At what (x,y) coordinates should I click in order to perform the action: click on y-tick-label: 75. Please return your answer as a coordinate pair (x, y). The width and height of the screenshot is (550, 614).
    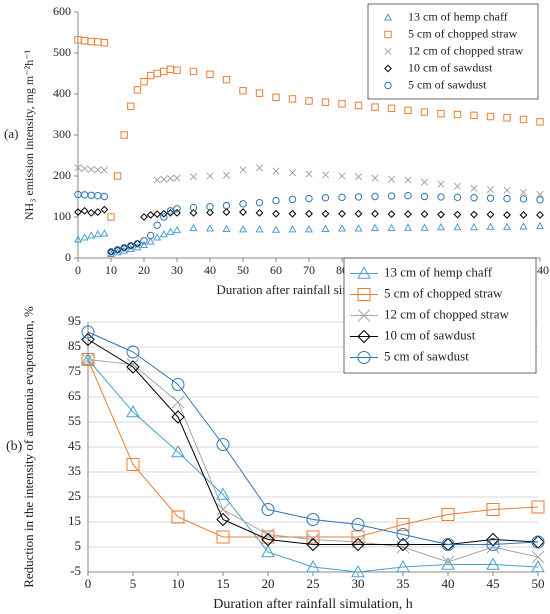
    Looking at the image, I should click on (74, 370).